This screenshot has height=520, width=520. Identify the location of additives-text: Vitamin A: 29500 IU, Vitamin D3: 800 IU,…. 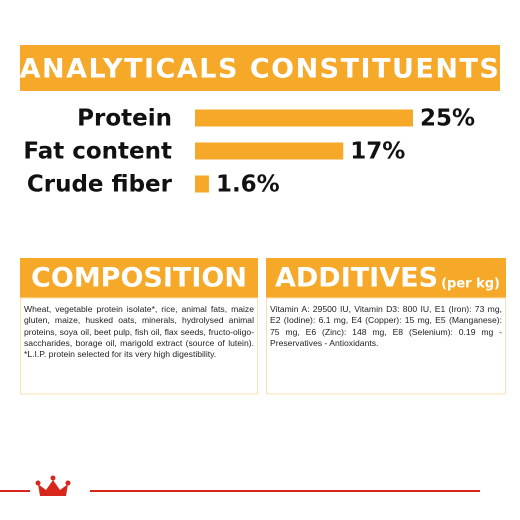
(386, 326).